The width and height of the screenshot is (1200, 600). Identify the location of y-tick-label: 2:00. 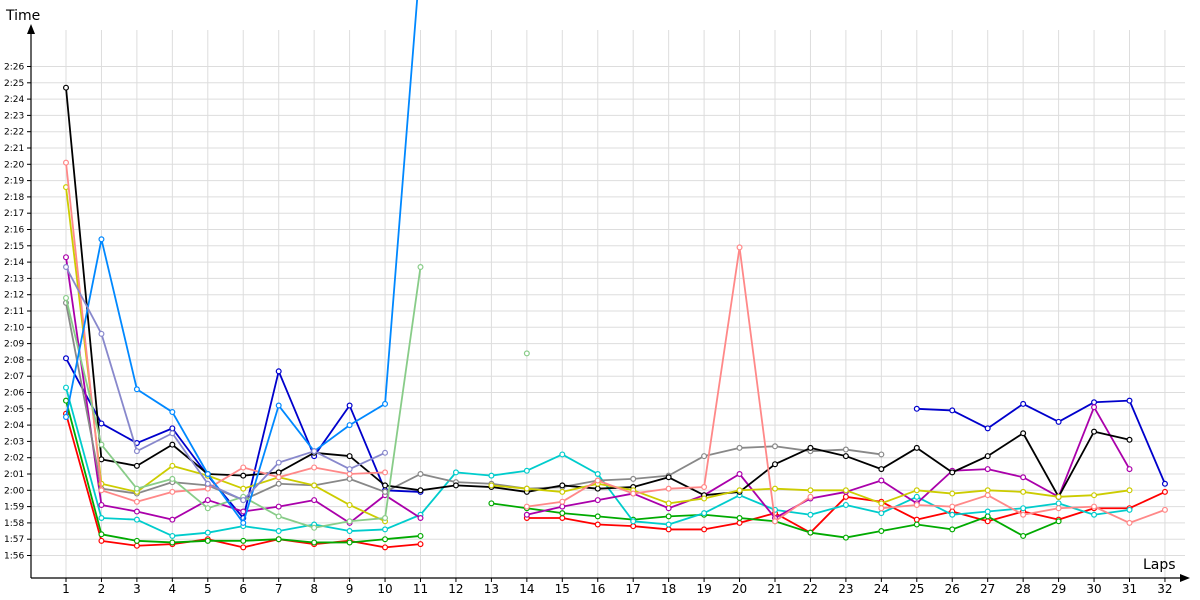
(14, 491).